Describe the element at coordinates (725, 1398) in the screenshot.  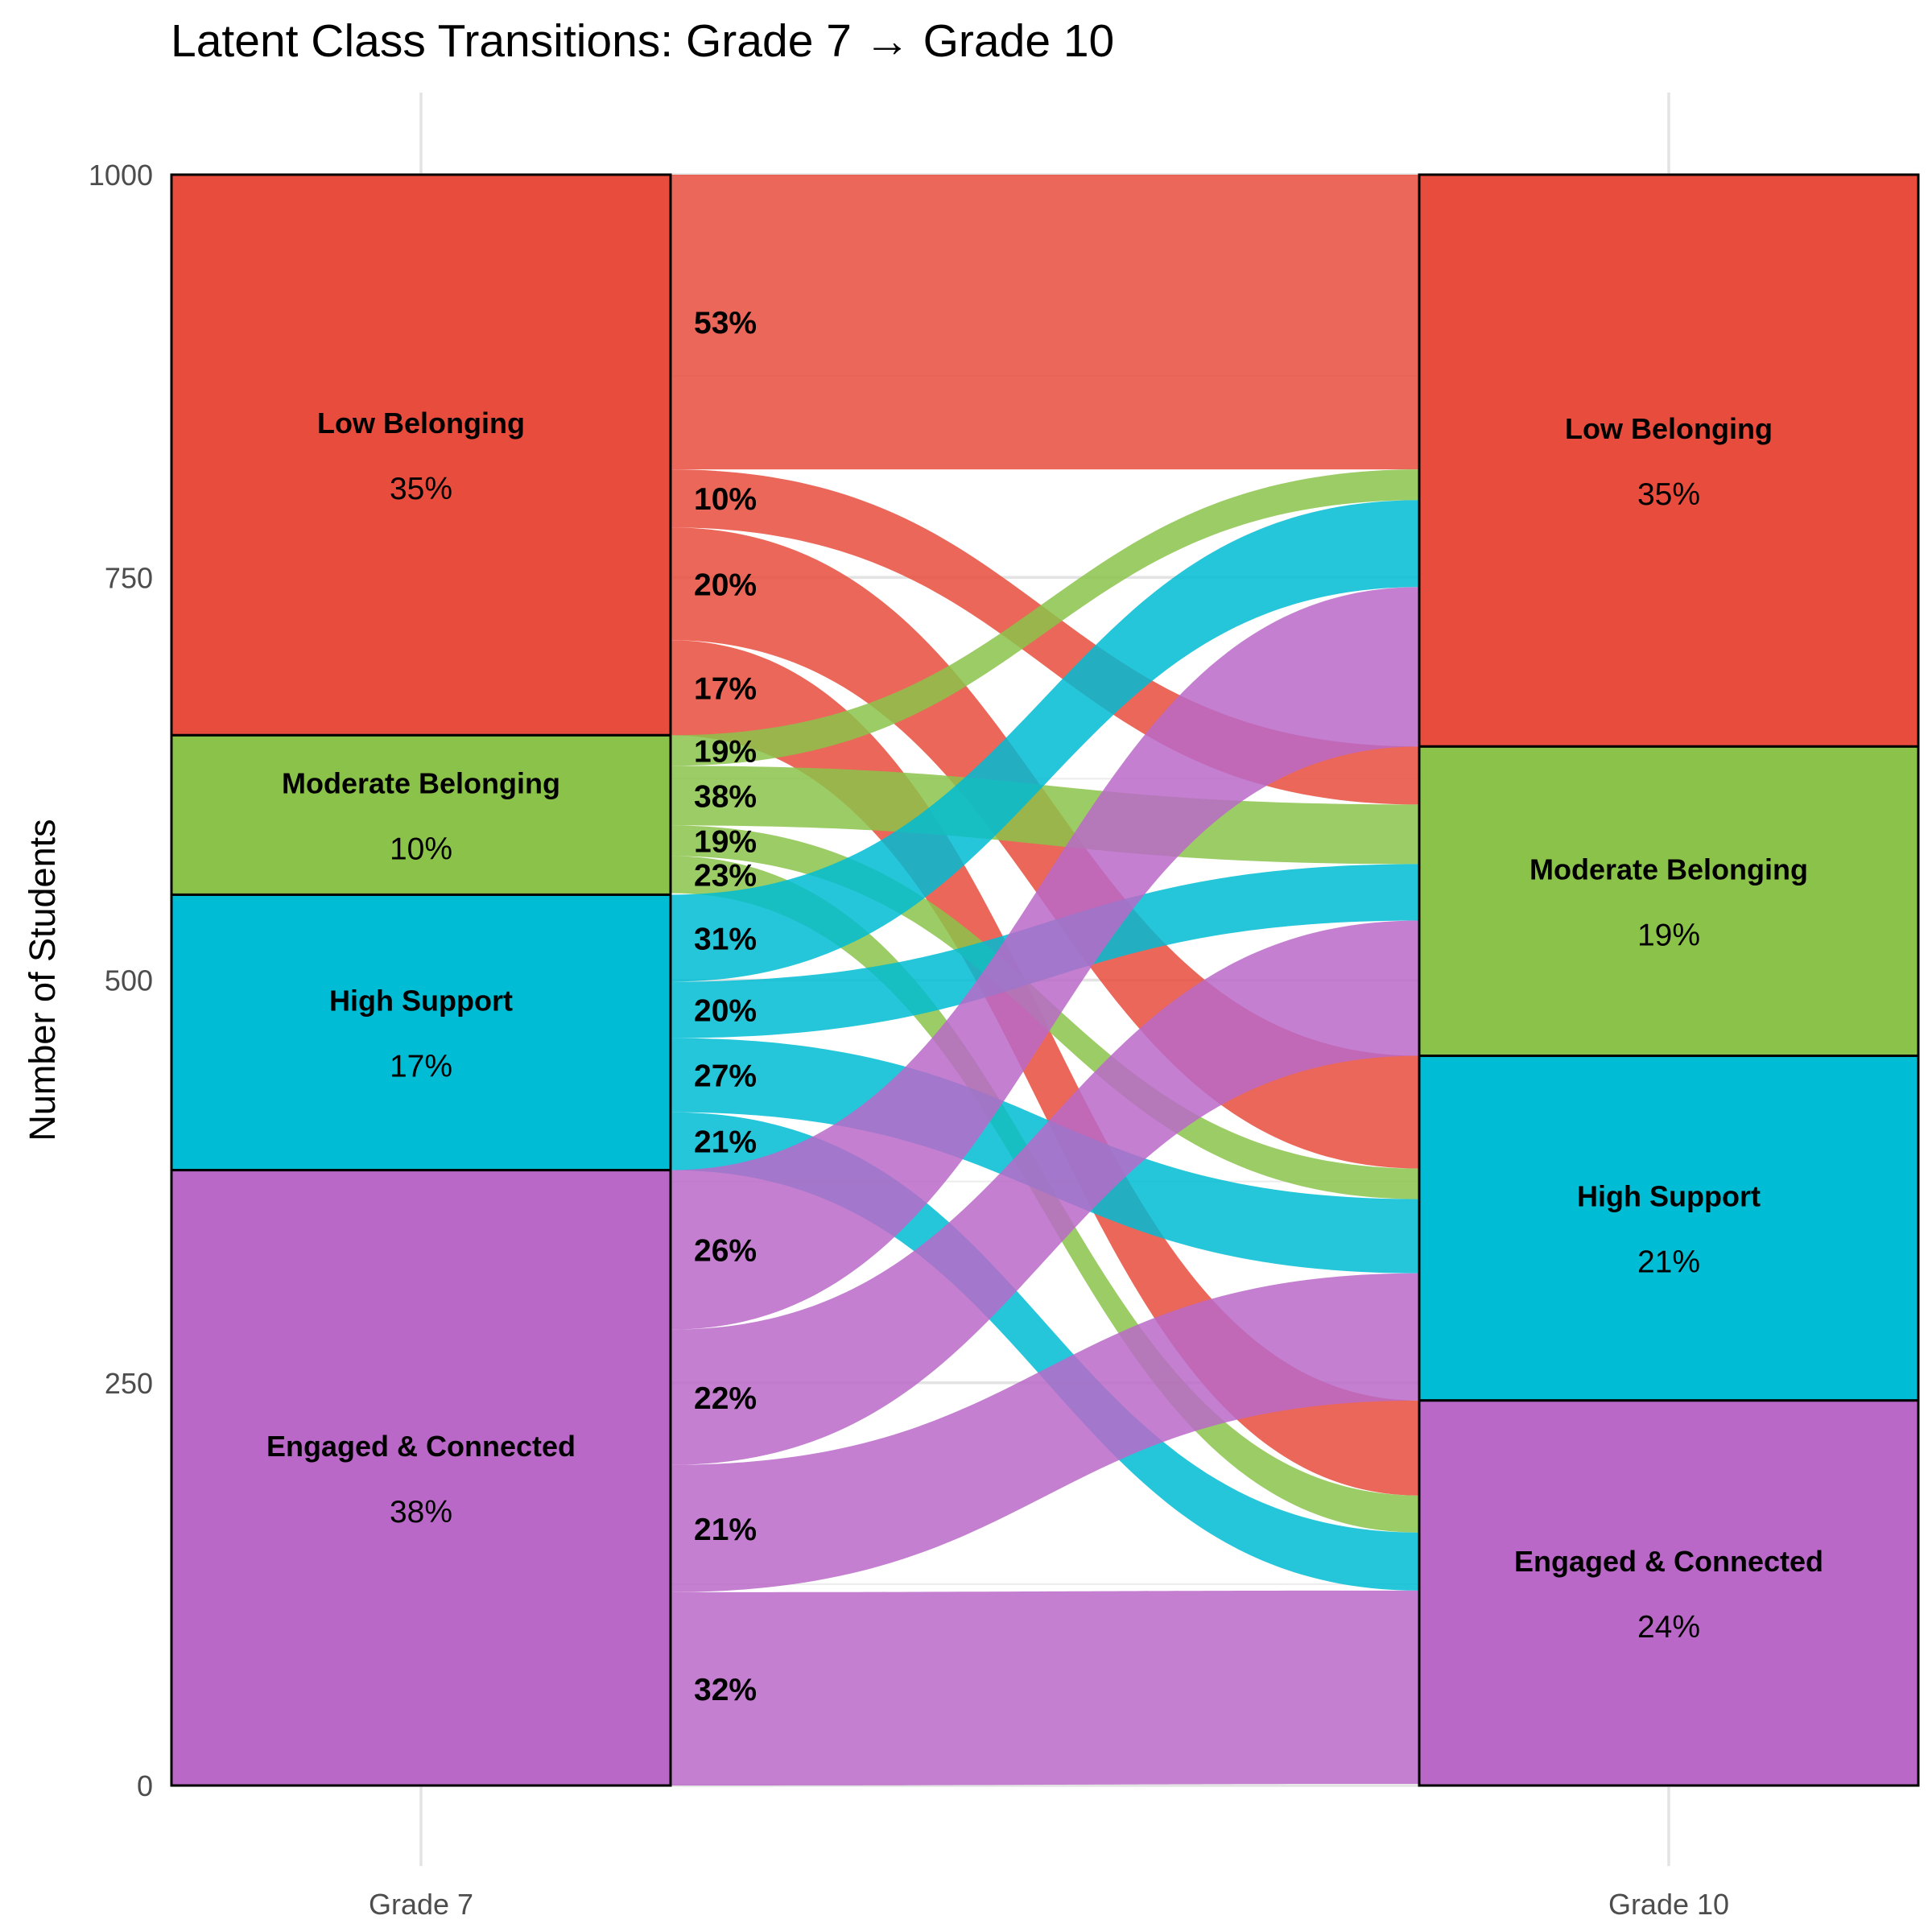
I see `flow-label-engaged-and-connected-to-moderate-belonging: 22%` at that location.